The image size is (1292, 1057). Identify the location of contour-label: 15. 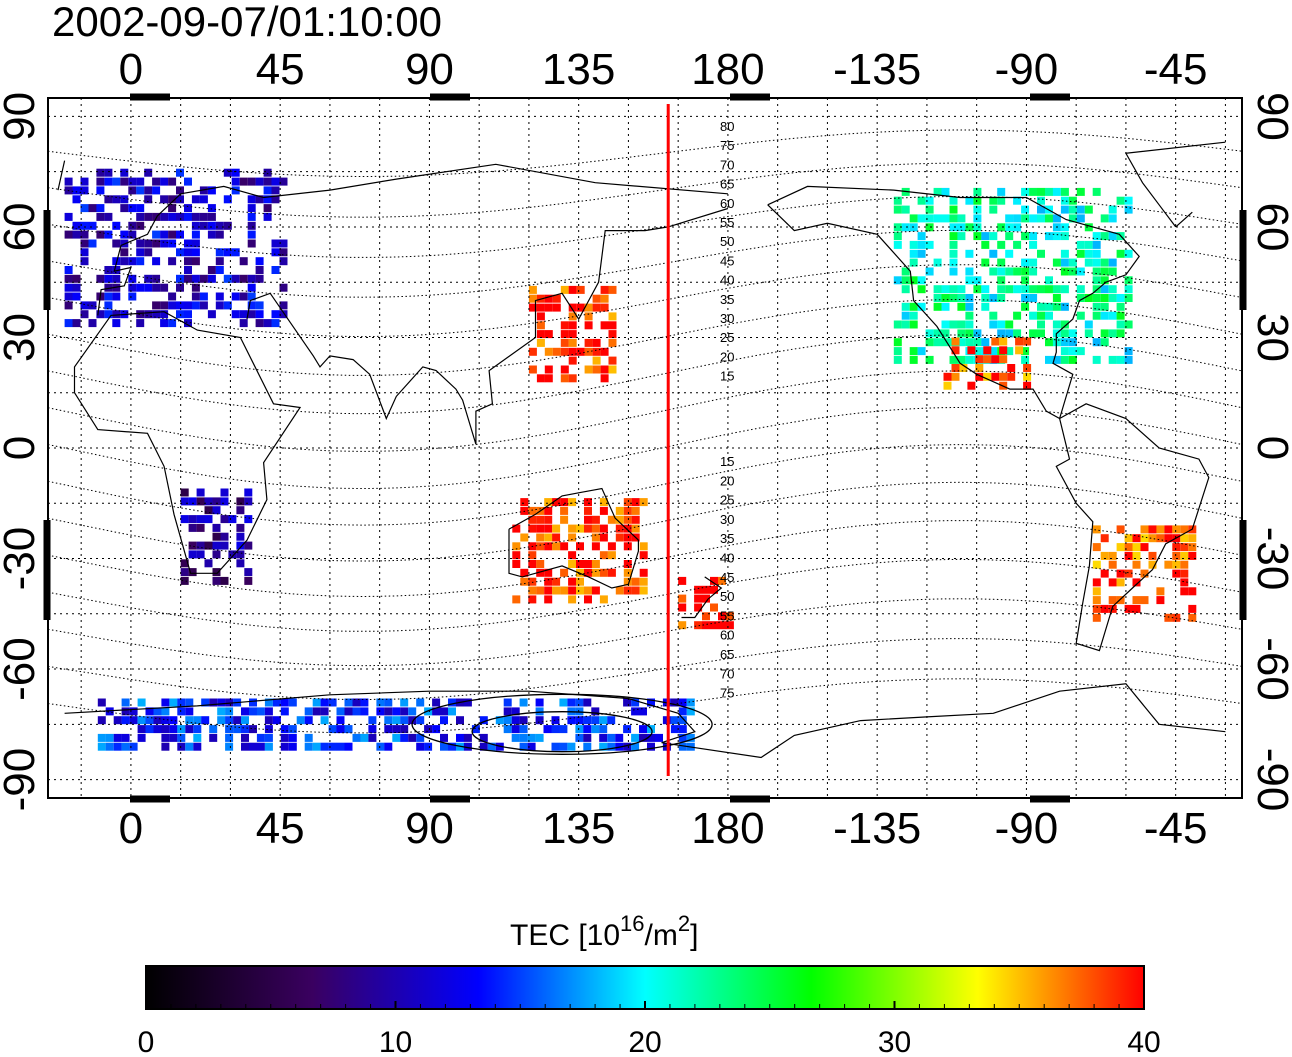
(727, 376).